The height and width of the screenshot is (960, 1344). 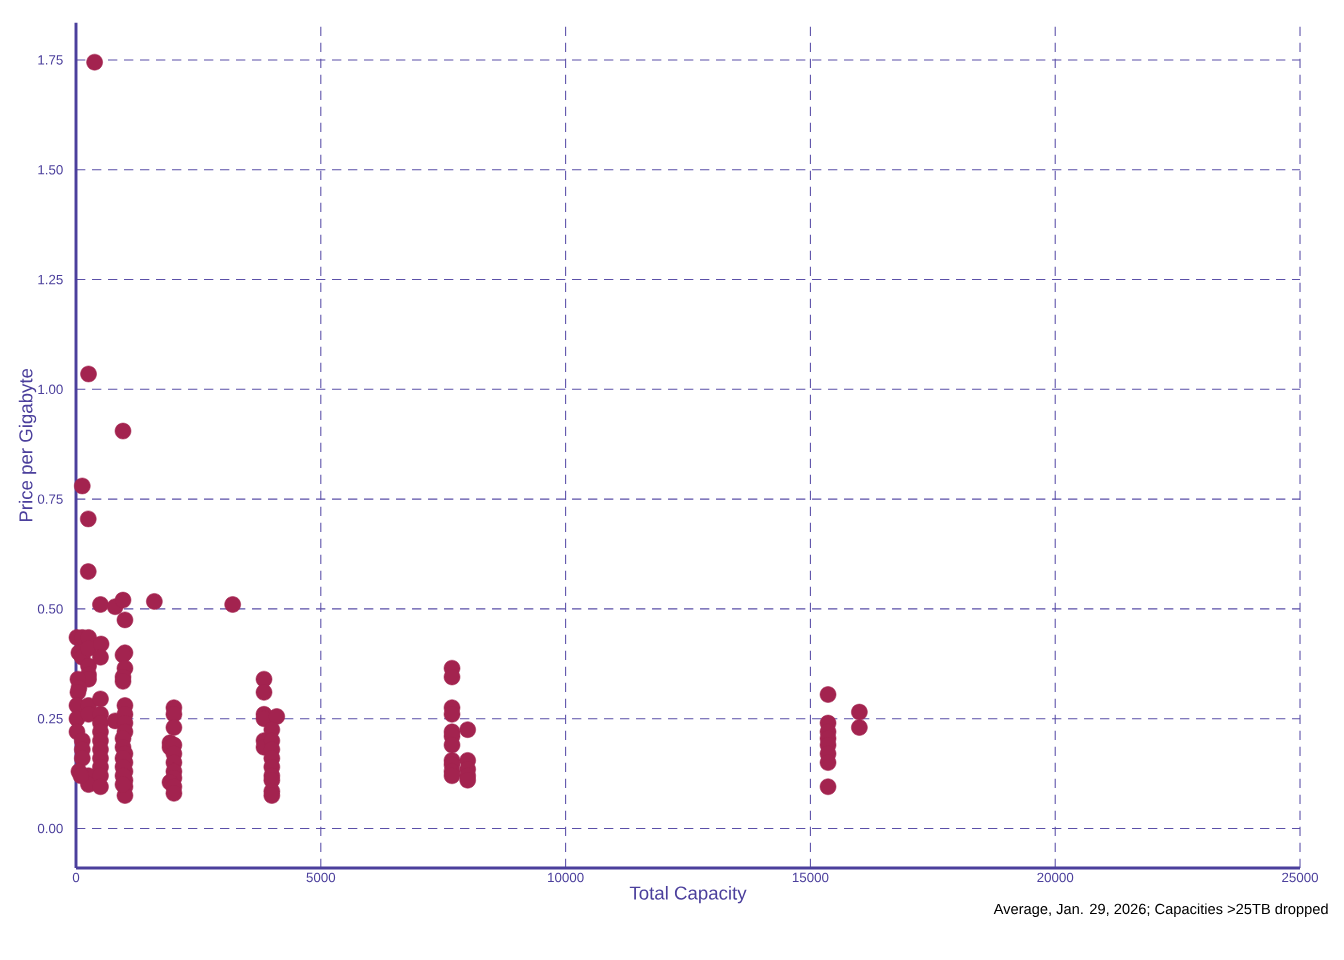 What do you see at coordinates (1160, 910) in the screenshot?
I see `text: Average, Jan. 29, 2026; Capacities >25TB dropped` at bounding box center [1160, 910].